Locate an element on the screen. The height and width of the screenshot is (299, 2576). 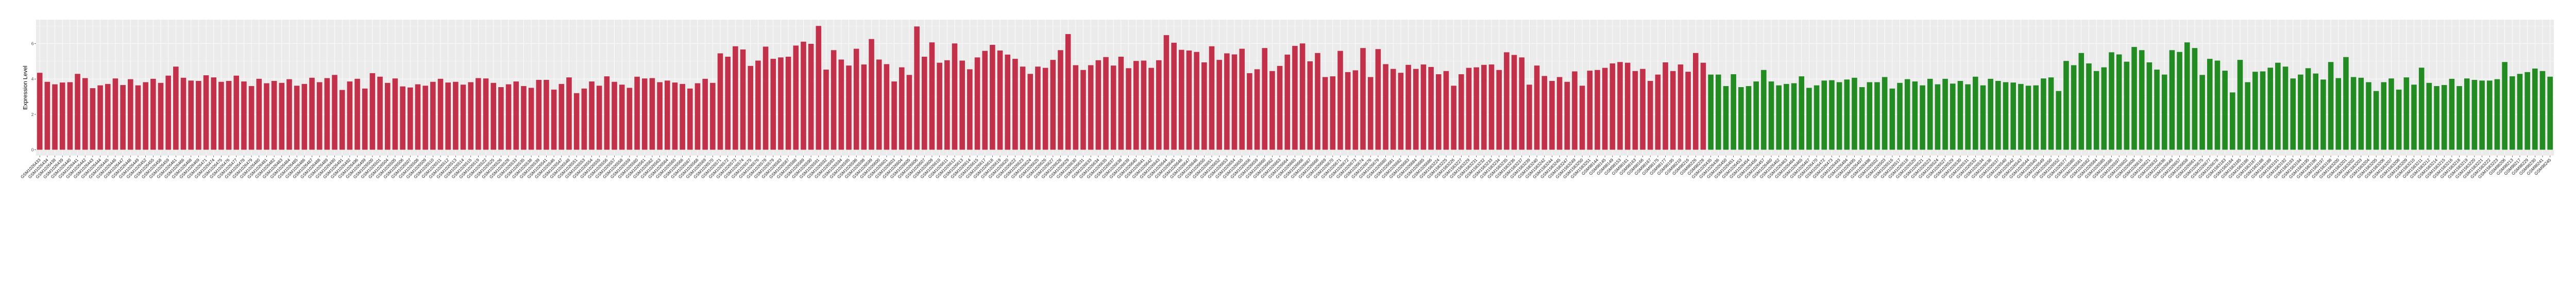
bar-GSM1026489 is located at coordinates (327, 114).